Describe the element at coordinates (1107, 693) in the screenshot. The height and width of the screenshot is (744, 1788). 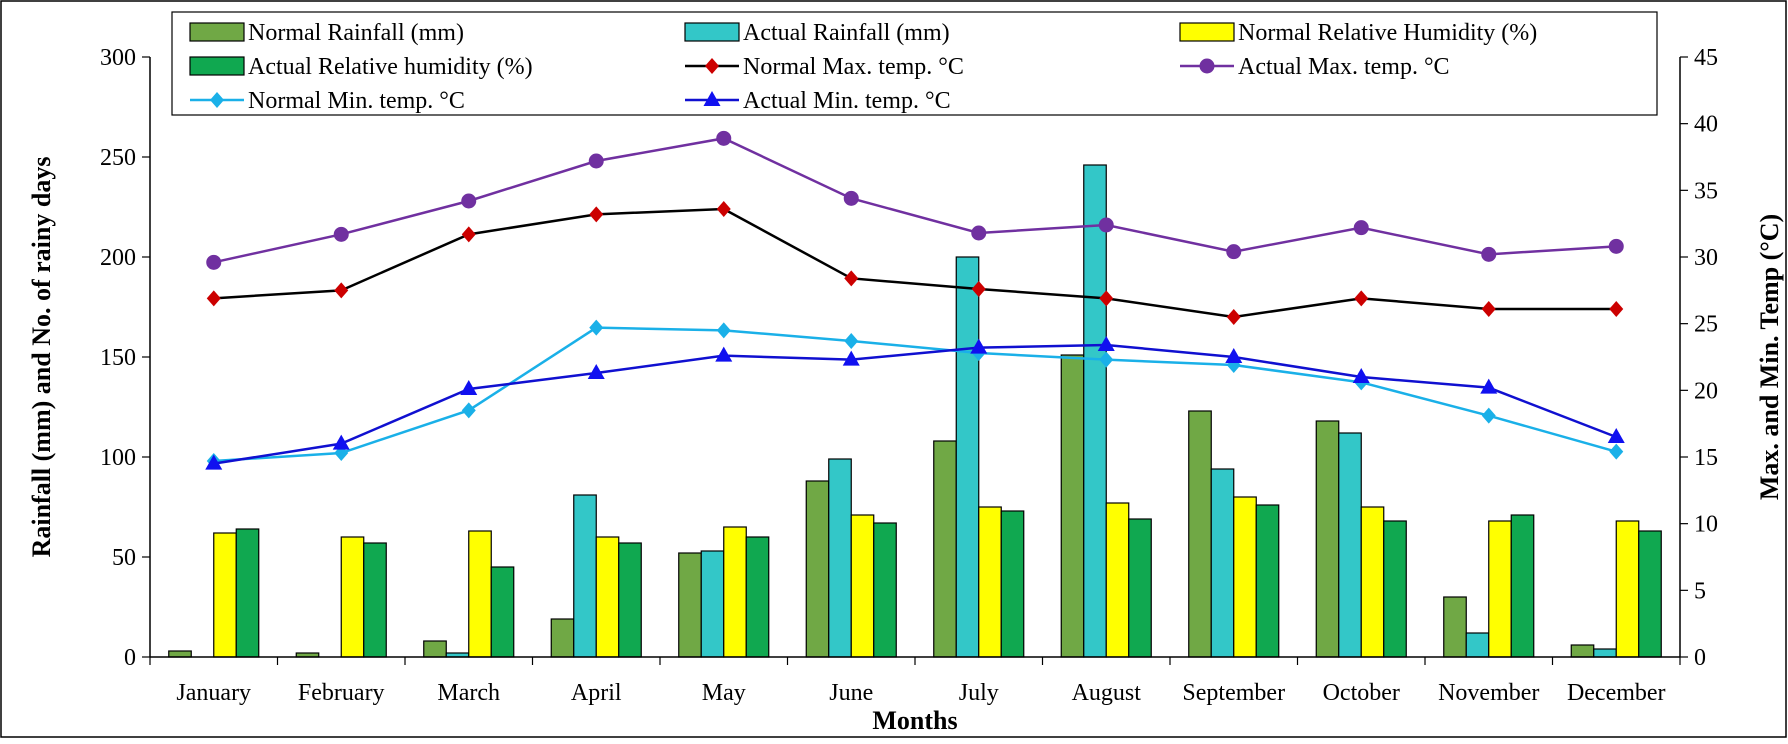
I see `x-tick-label-7: August` at that location.